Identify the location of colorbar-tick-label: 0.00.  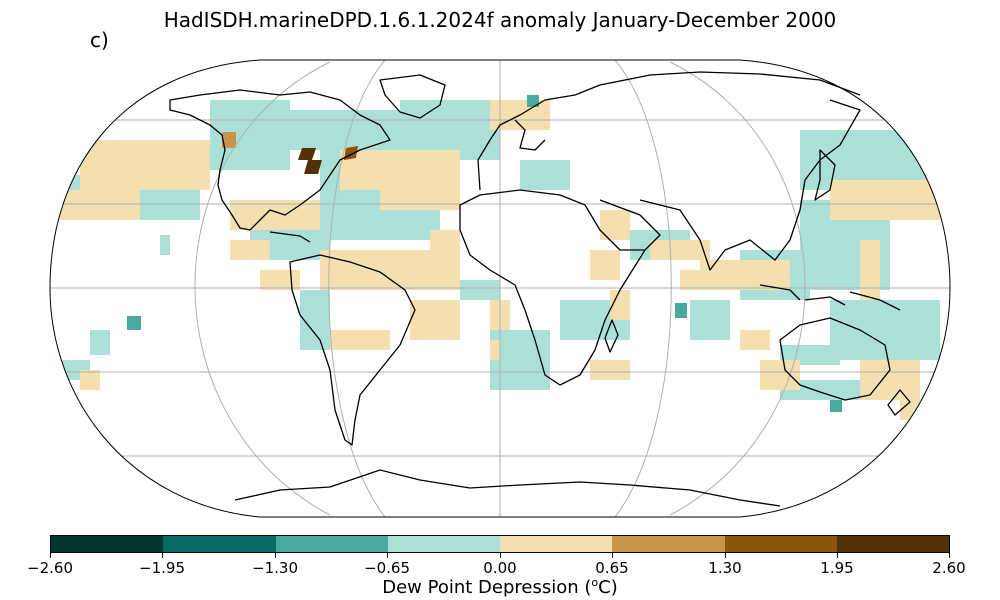
(500, 568).